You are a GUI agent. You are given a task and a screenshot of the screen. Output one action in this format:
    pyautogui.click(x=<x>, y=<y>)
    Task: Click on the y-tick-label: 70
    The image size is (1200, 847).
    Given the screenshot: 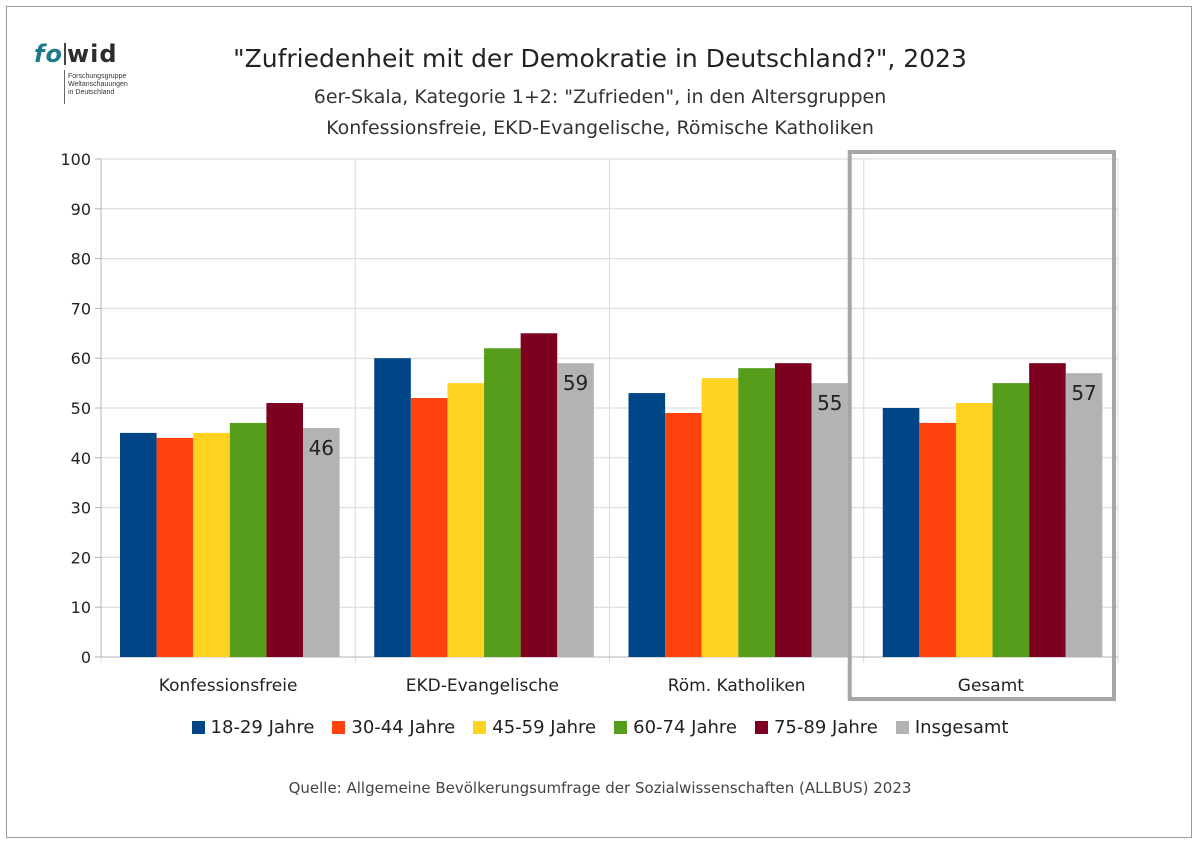 What is the action you would take?
    pyautogui.click(x=81, y=308)
    